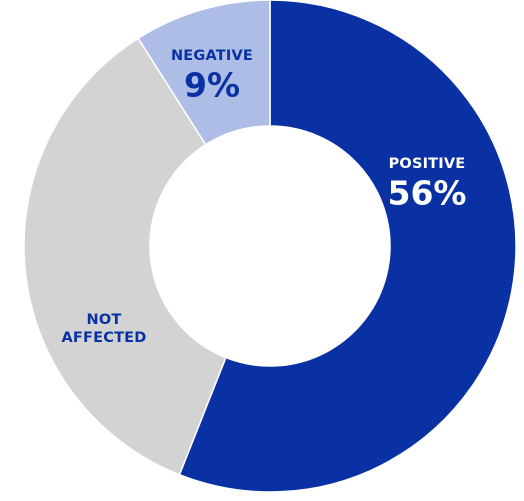 The width and height of the screenshot is (524, 501). Describe the element at coordinates (103, 338) in the screenshot. I see `label-not-affected-line: AFFECTED` at that location.